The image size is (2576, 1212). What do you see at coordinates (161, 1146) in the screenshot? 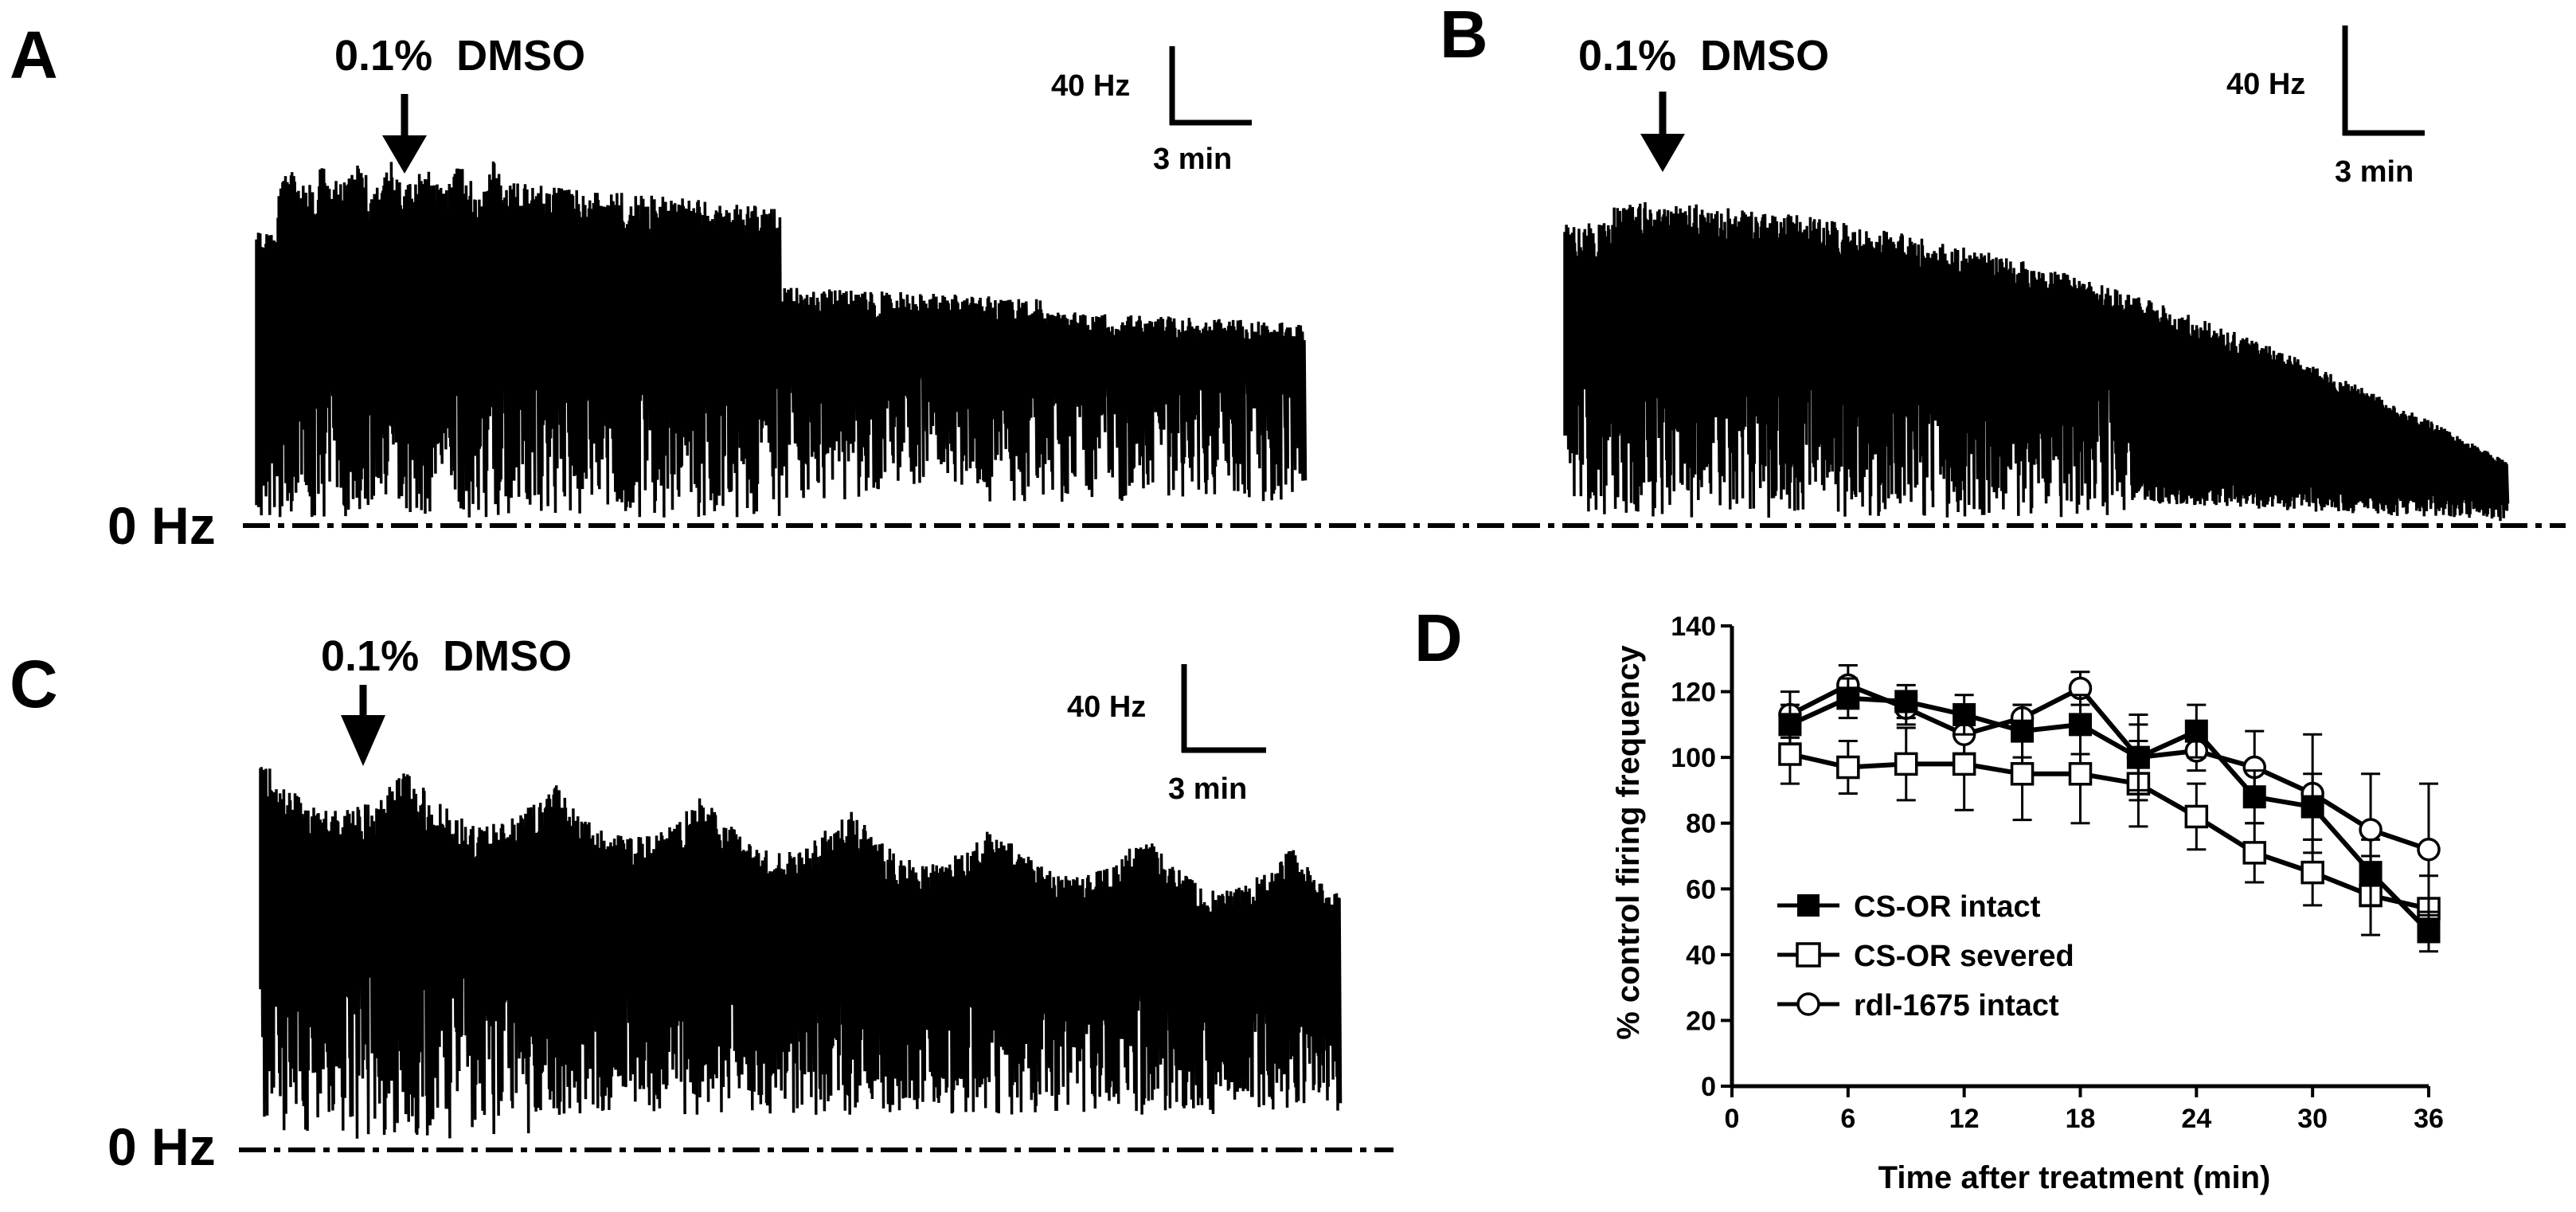
I see `panel-c-zero-label: 0 Hz` at bounding box center [161, 1146].